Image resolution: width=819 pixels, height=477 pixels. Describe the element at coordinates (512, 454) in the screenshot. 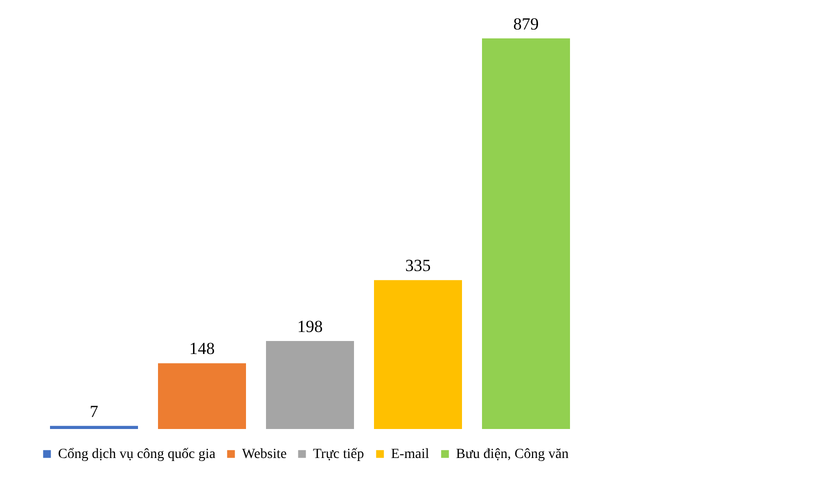

I see `legend-label: Bưu điện, Công văn` at that location.